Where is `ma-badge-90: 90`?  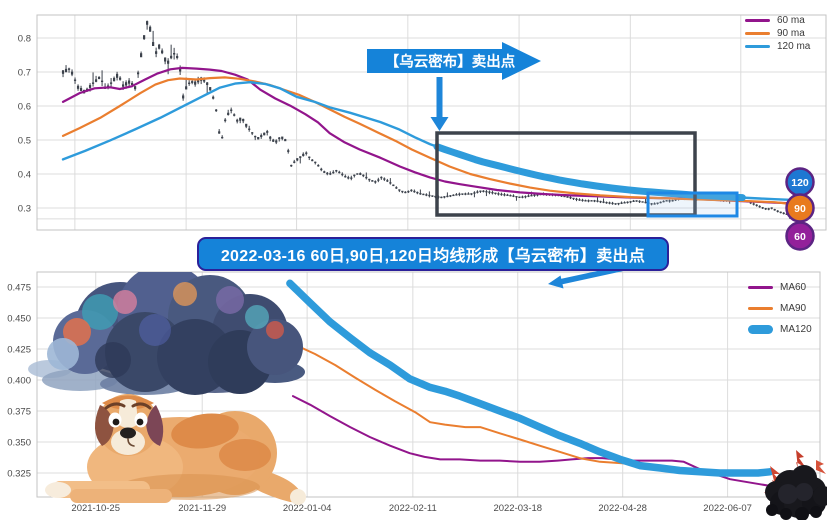
ma-badge-90: 90 is located at coordinates (800, 208).